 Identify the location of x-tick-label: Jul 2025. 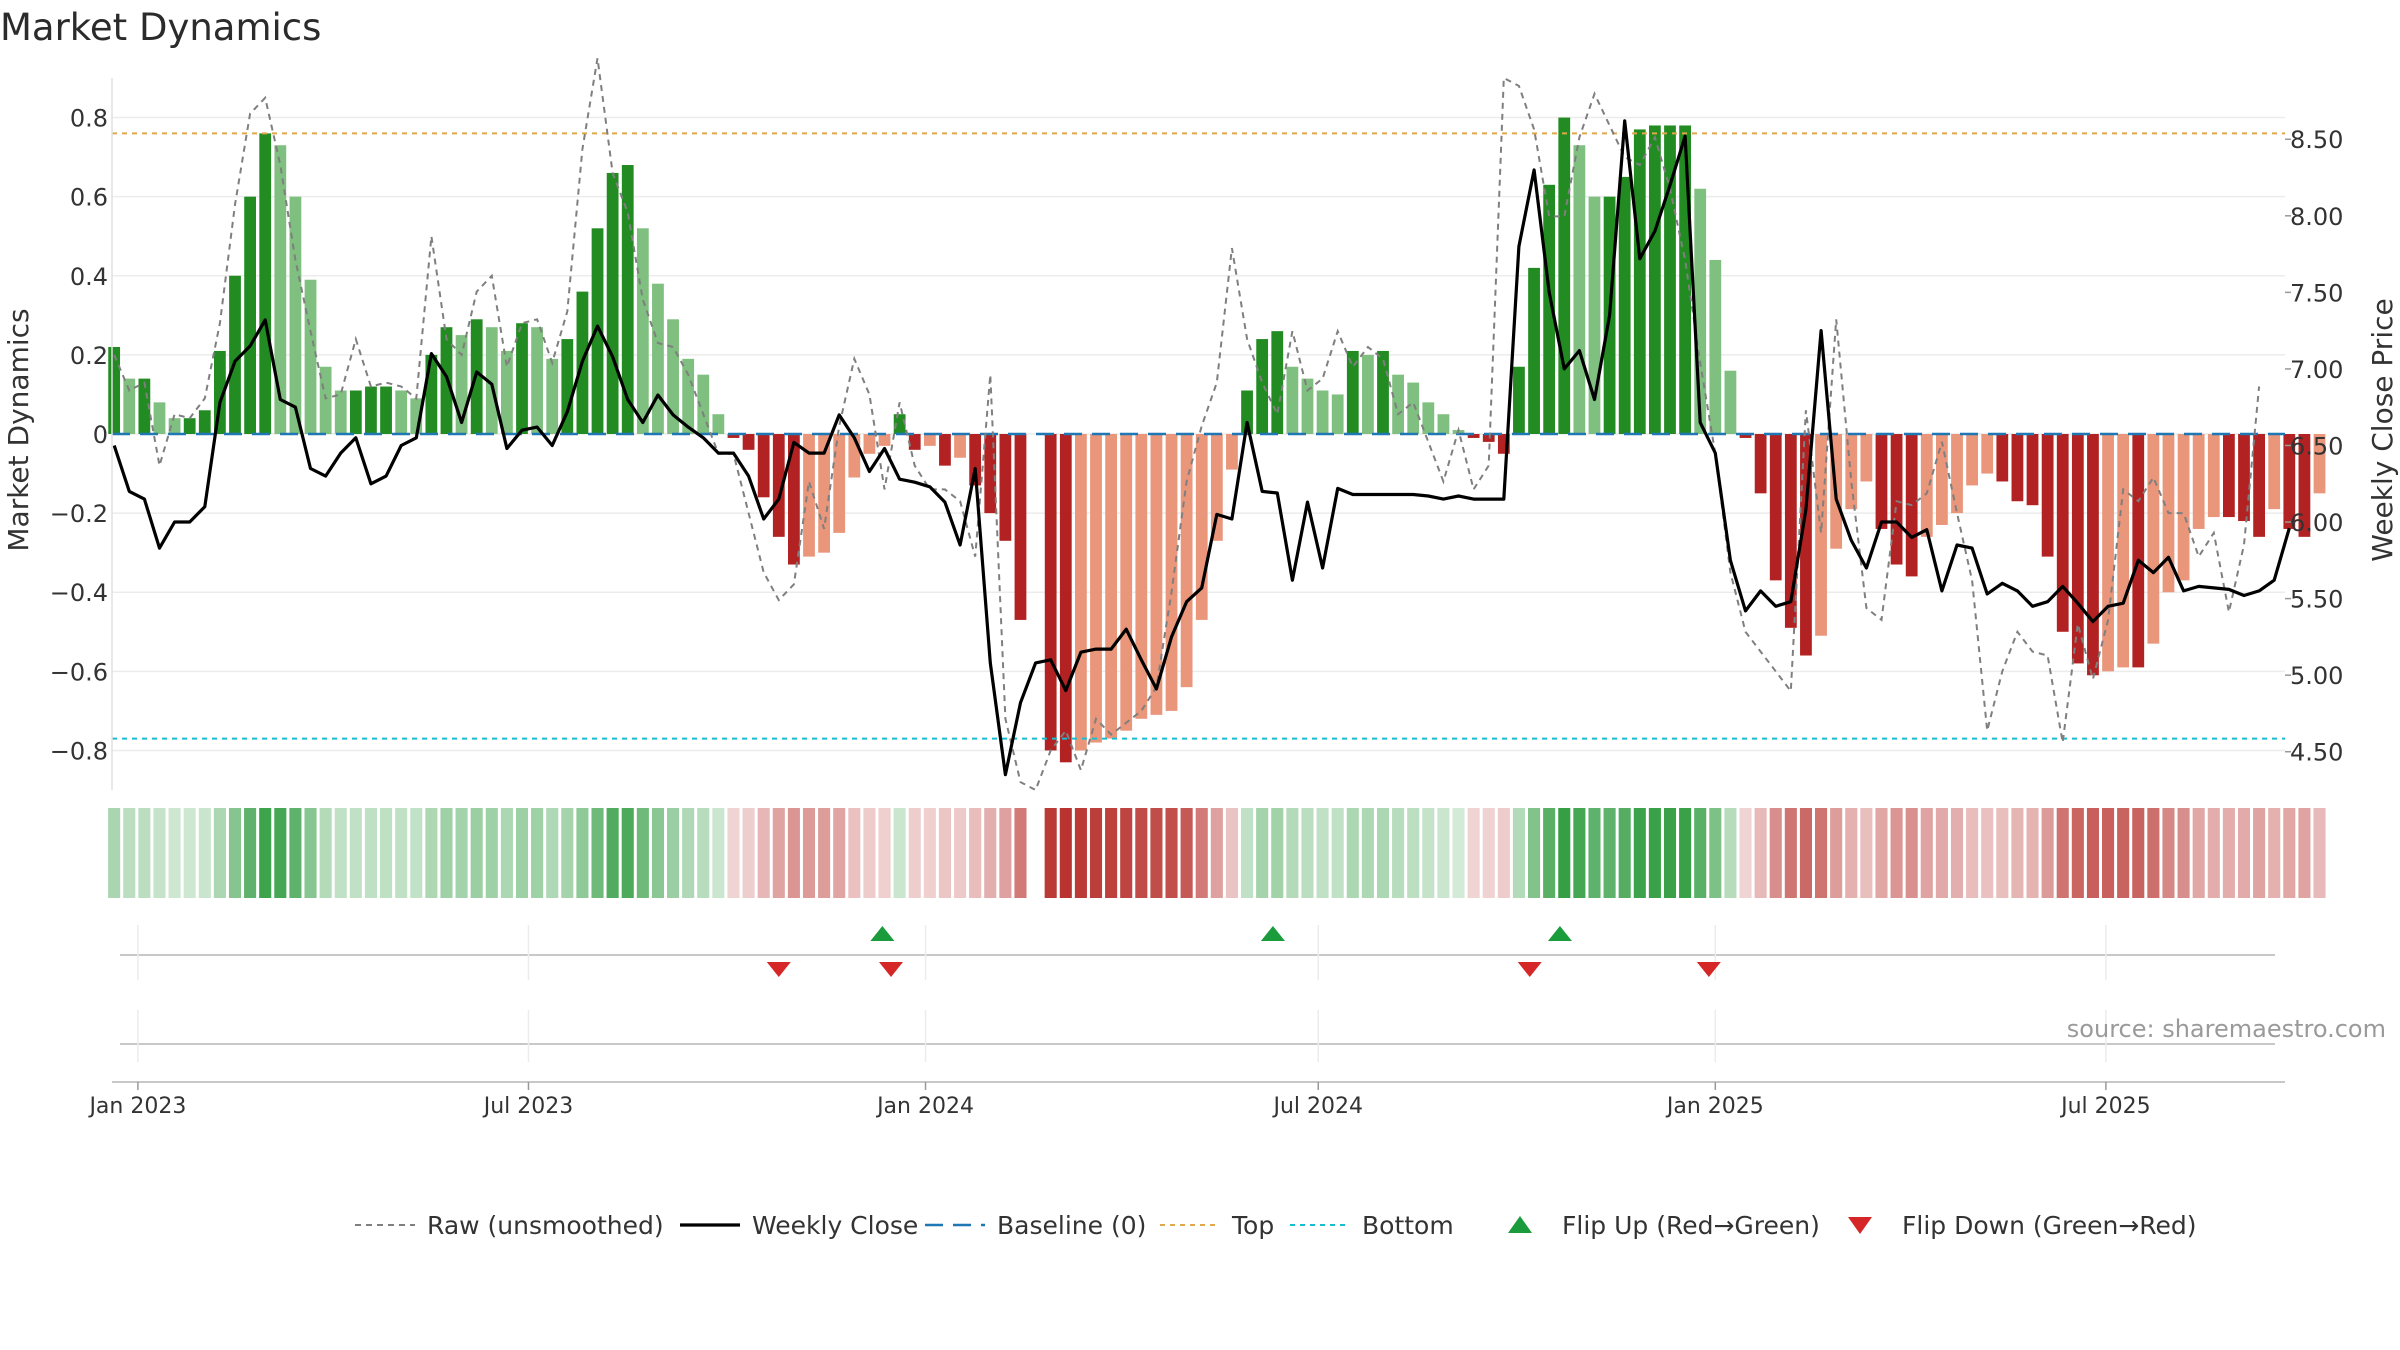
(2105, 1106).